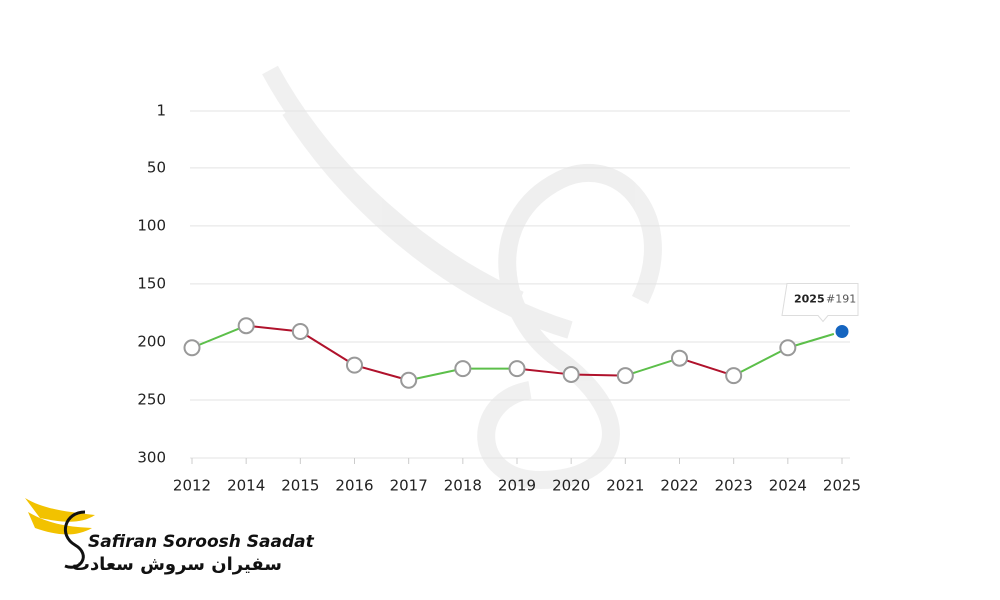 The width and height of the screenshot is (1000, 600). What do you see at coordinates (177, 564) in the screenshot?
I see `logo-name-fa: سفیران سروش سعادت` at bounding box center [177, 564].